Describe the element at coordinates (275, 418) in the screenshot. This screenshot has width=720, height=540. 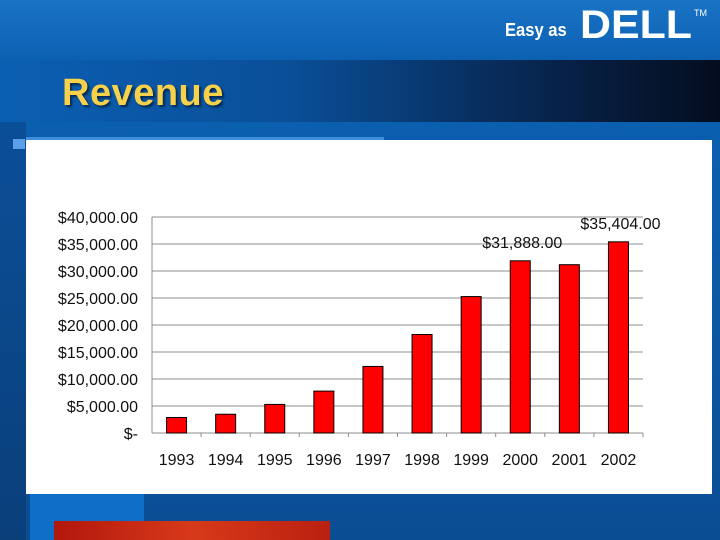
I see `bar-1995` at that location.